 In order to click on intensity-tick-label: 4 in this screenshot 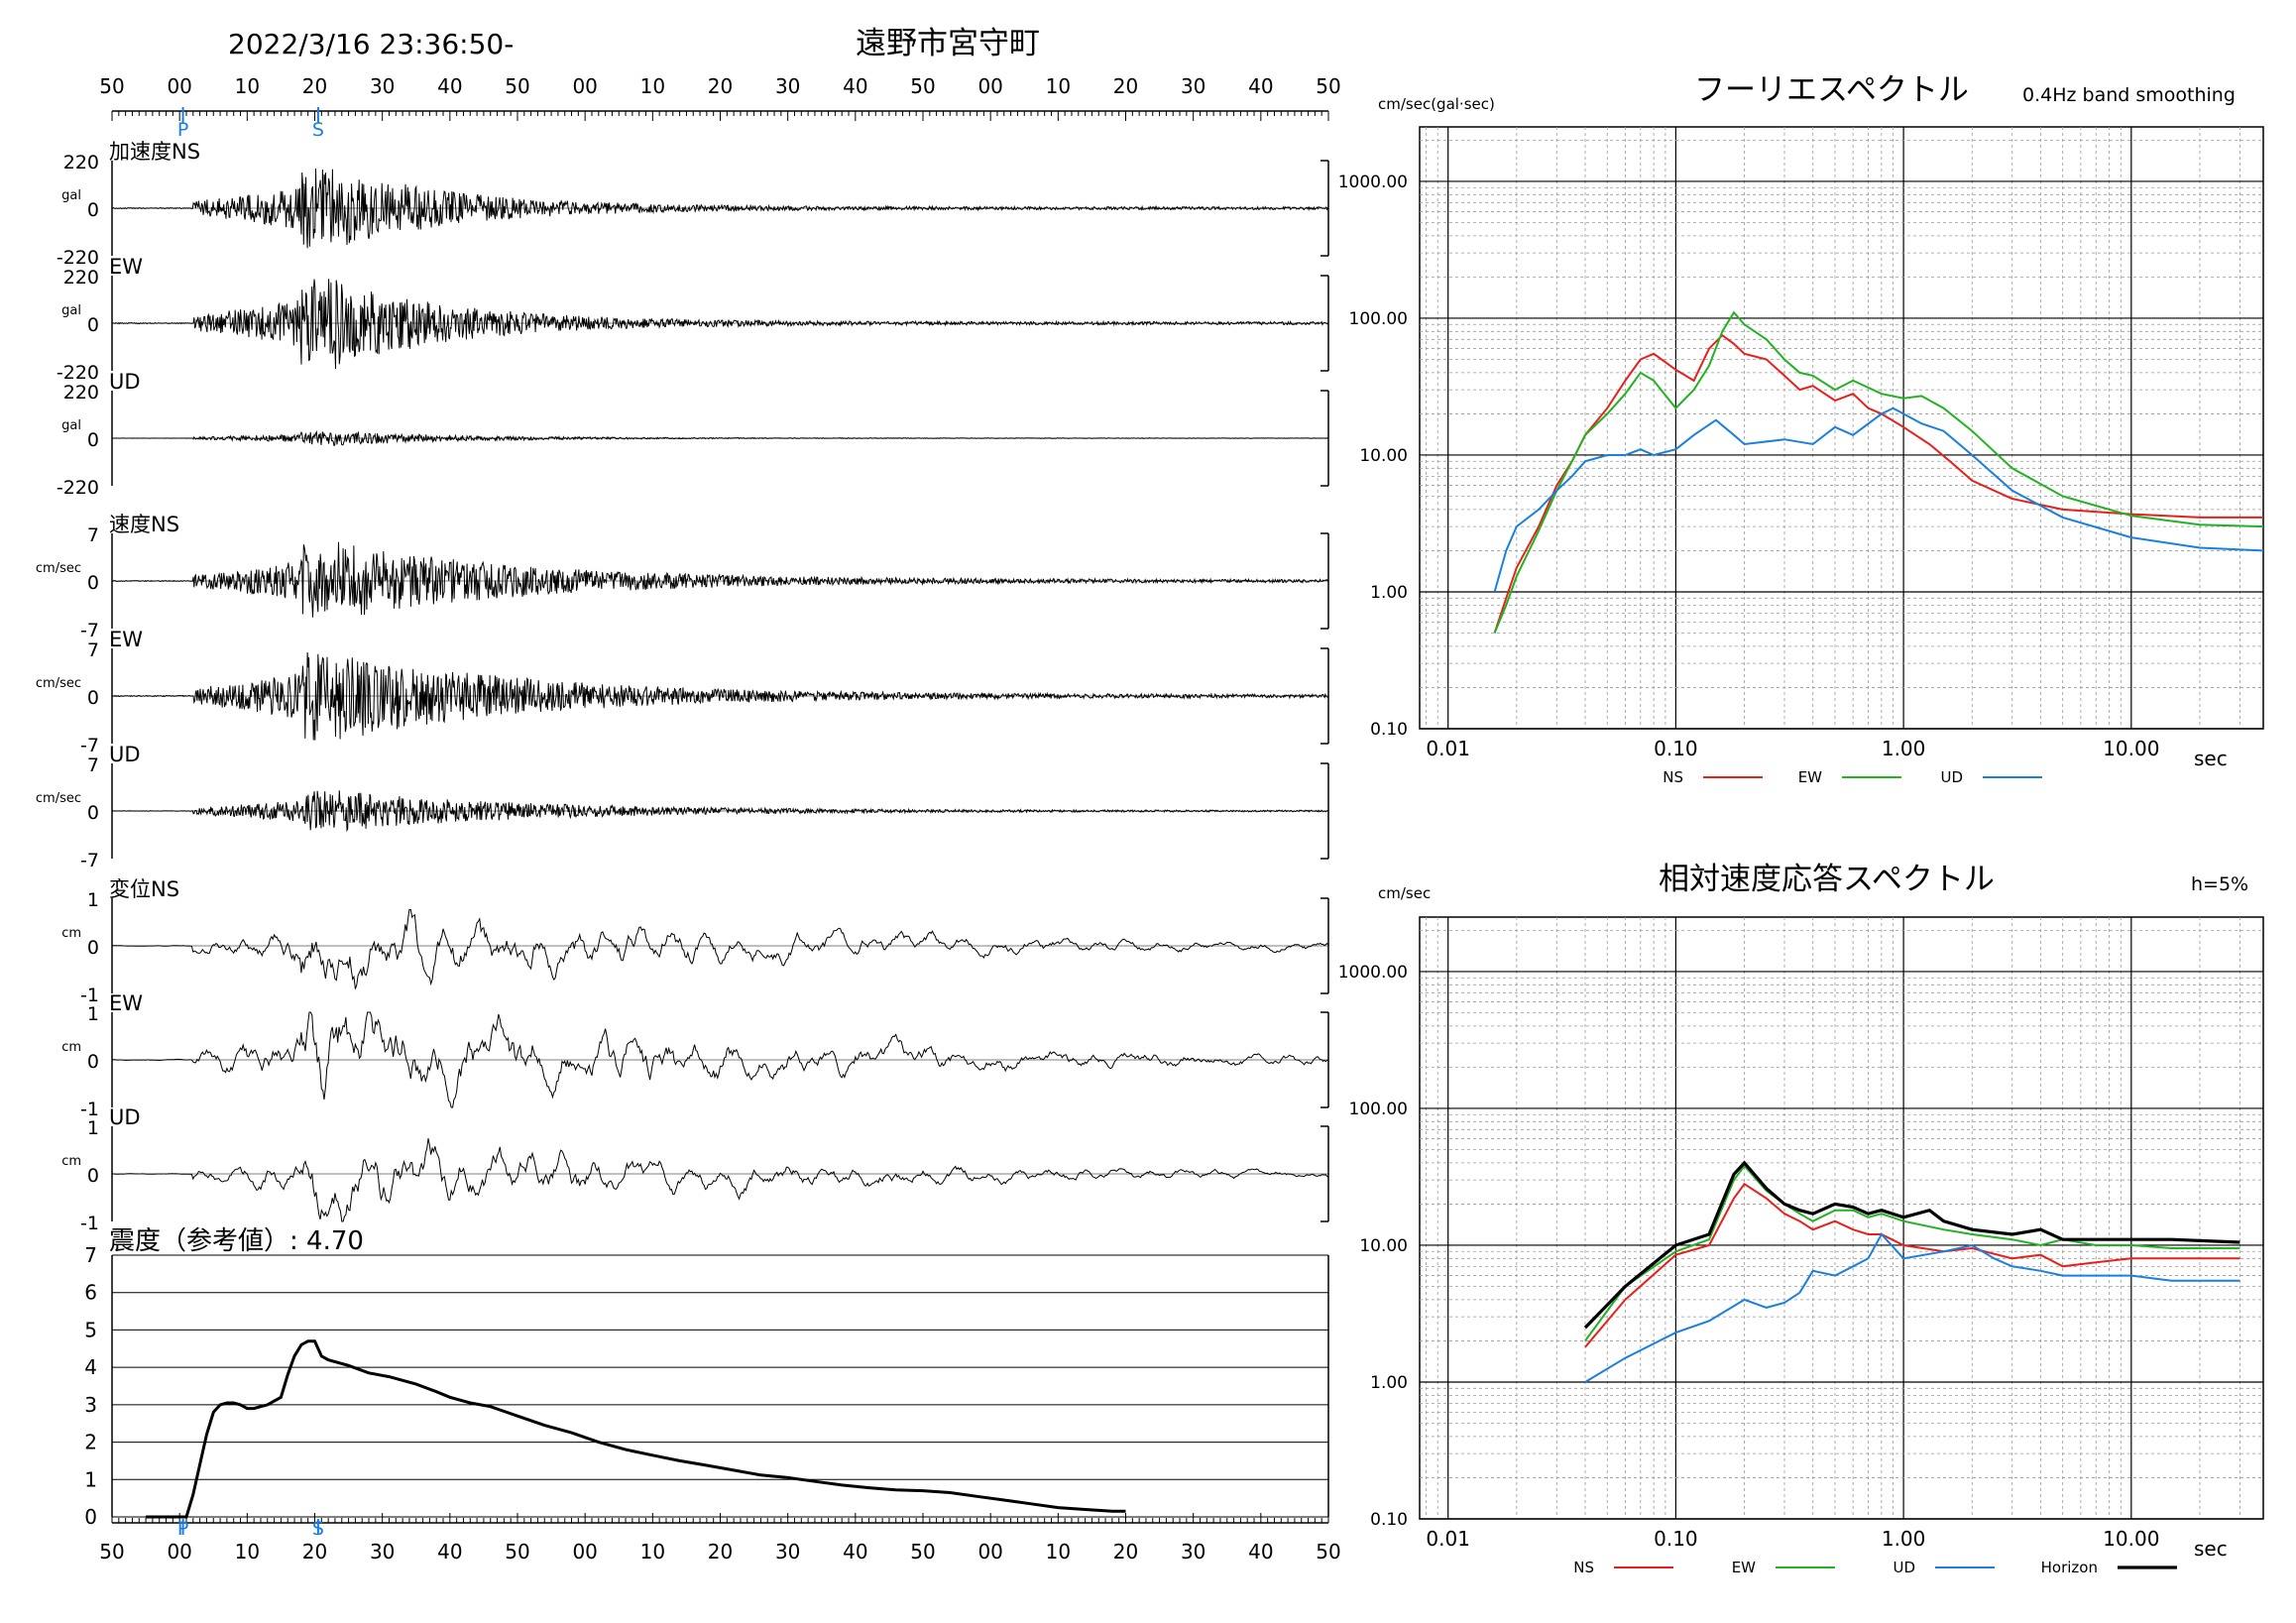, I will do `click(90, 1367)`.